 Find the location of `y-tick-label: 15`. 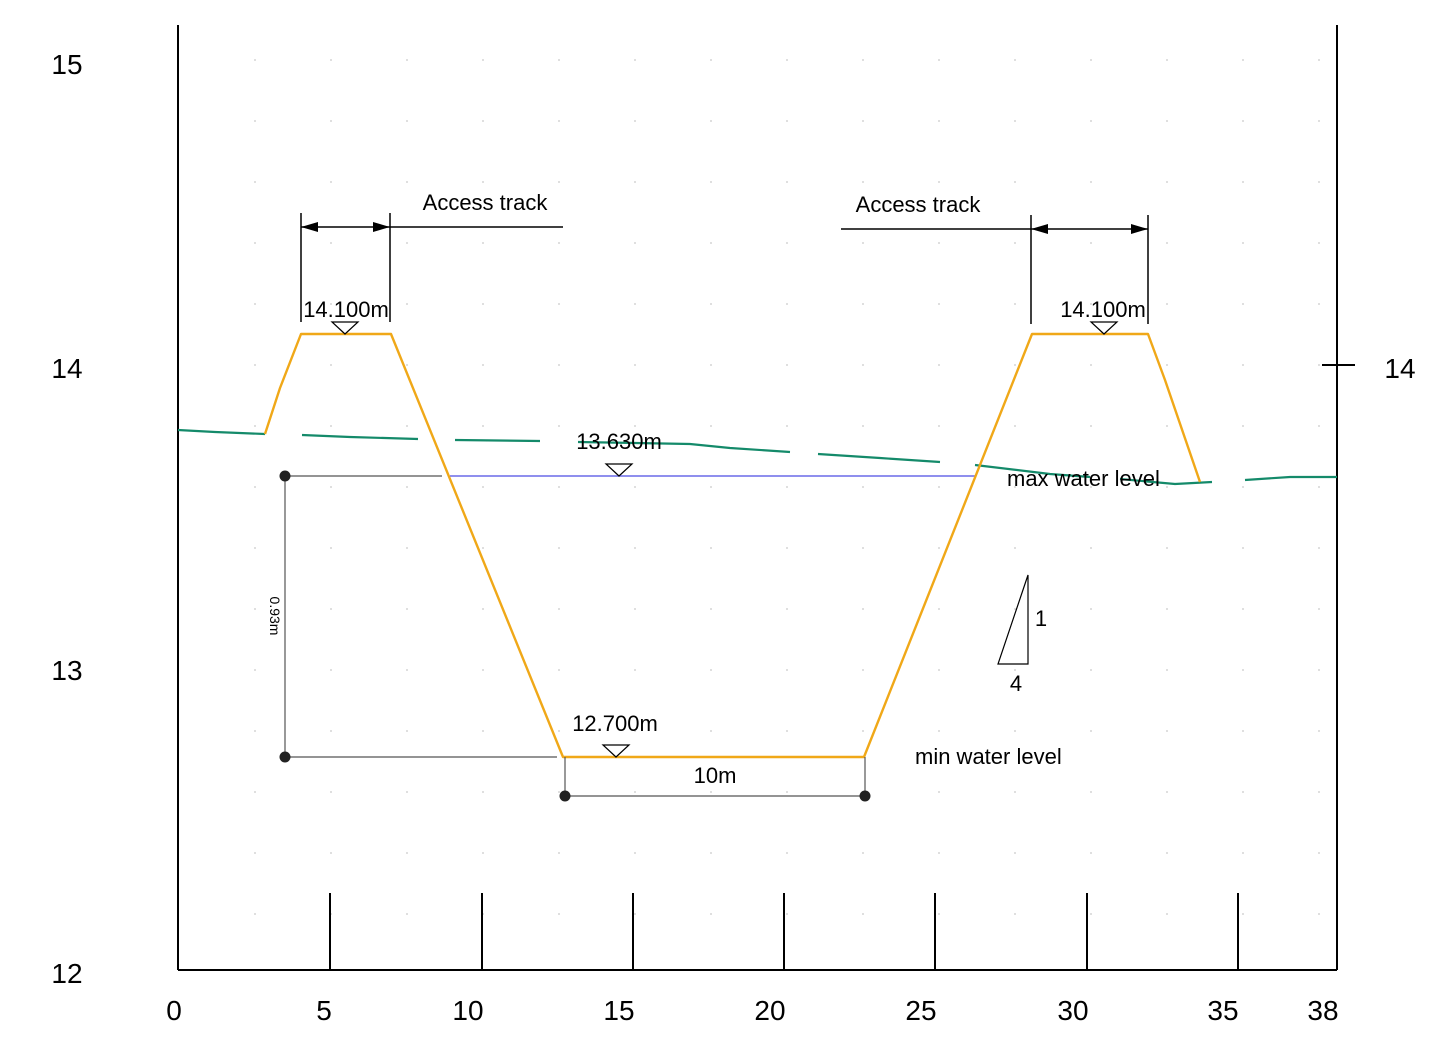

y-tick-label: 15 is located at coordinates (66, 64).